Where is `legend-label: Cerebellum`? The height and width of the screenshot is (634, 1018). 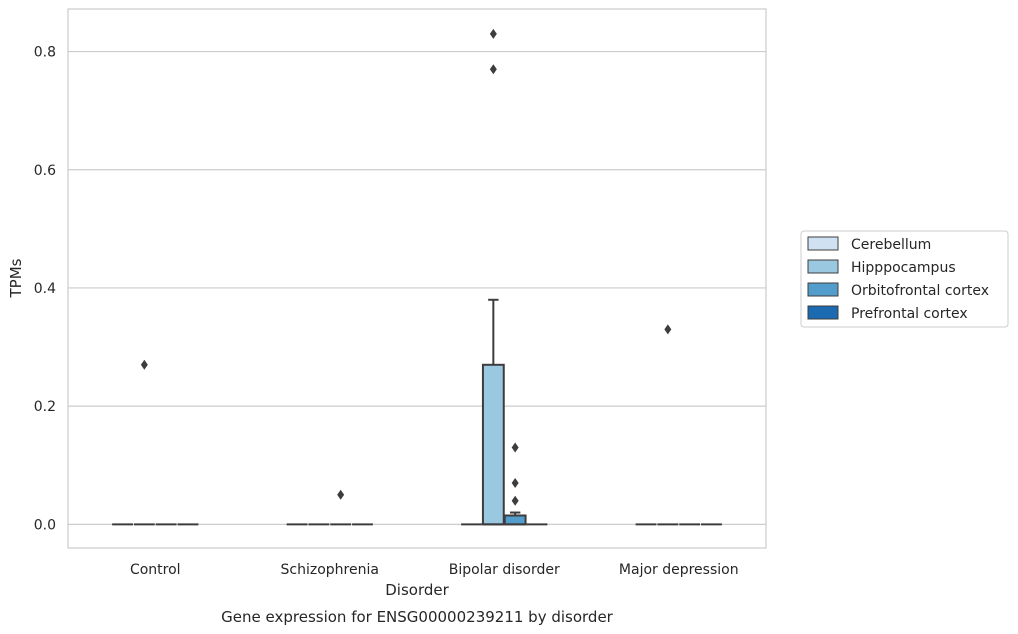 legend-label: Cerebellum is located at coordinates (891, 245).